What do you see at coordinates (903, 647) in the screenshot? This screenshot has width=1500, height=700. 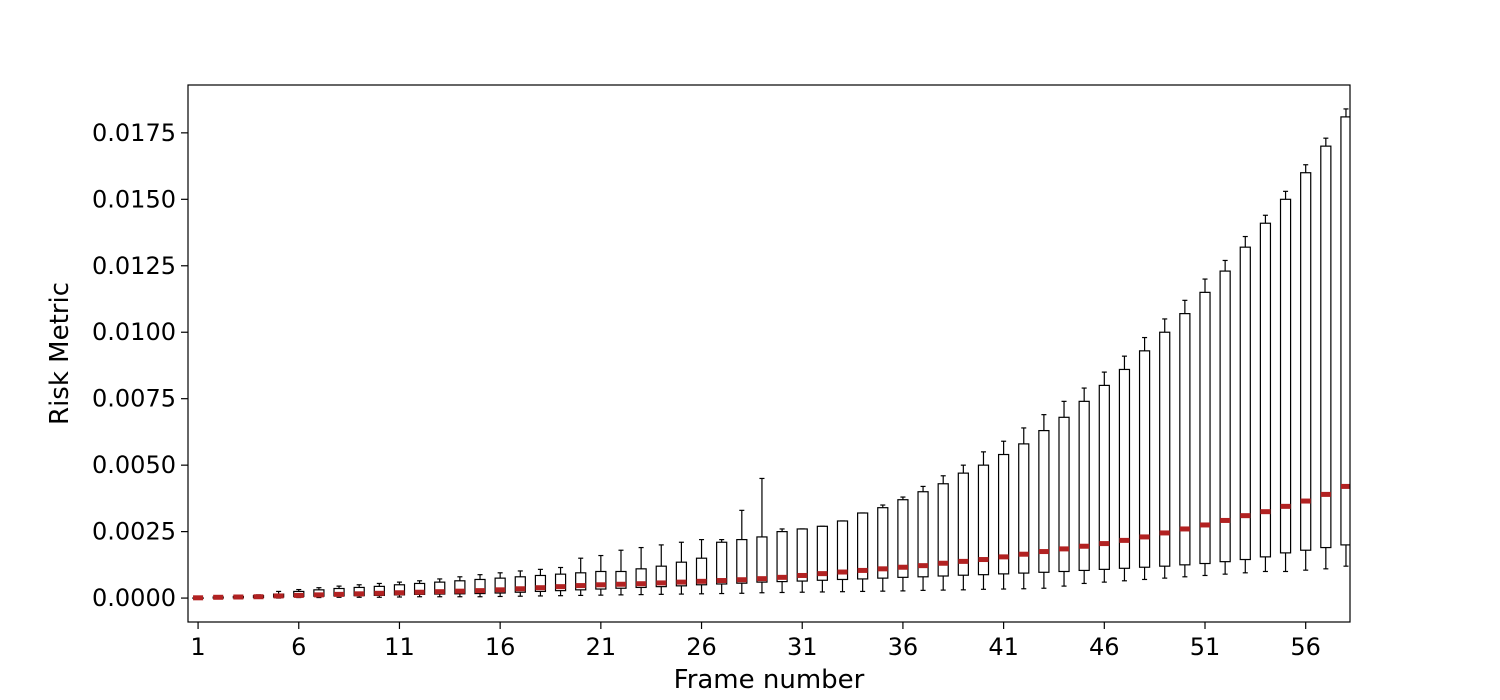 I see `x-tick-label: 36` at bounding box center [903, 647].